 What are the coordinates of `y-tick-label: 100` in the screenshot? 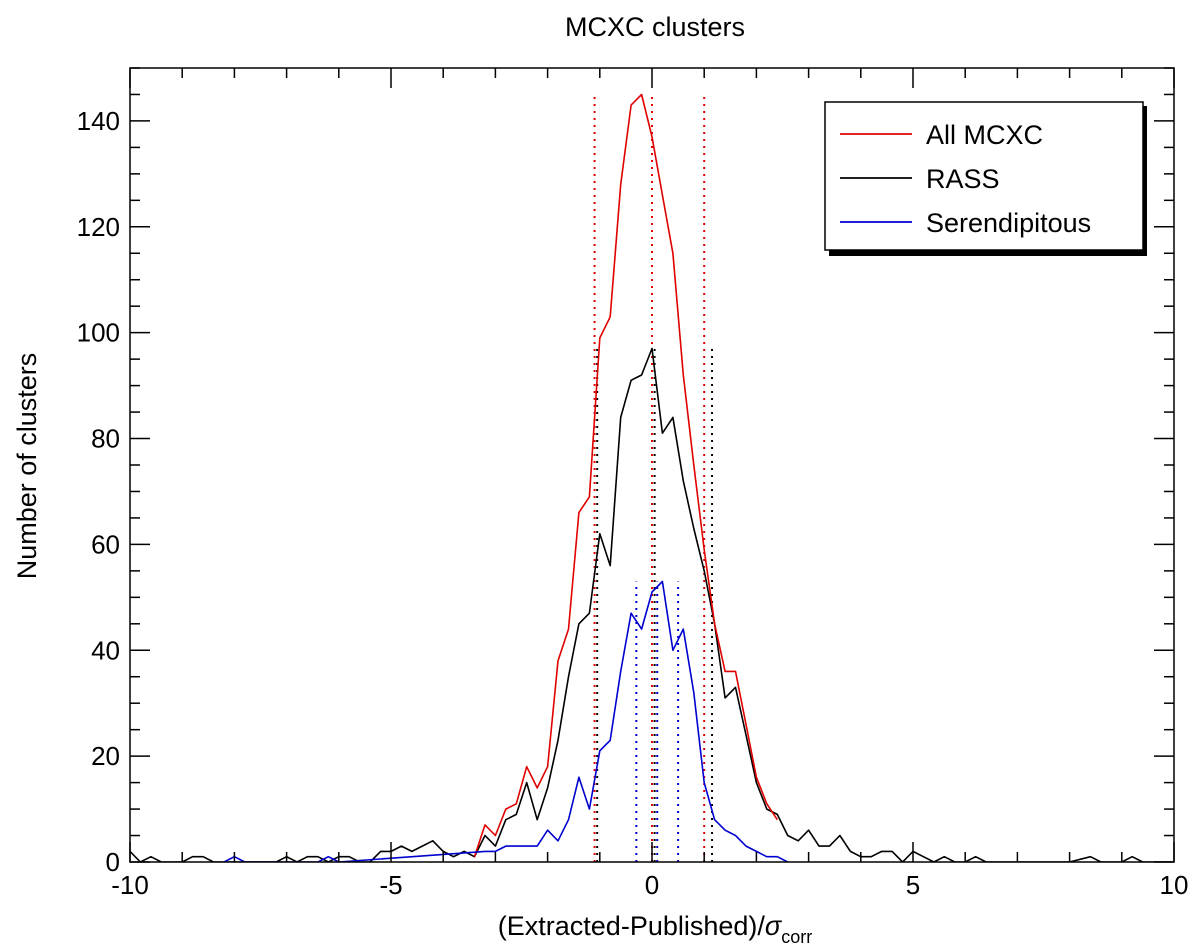 It's located at (98, 333).